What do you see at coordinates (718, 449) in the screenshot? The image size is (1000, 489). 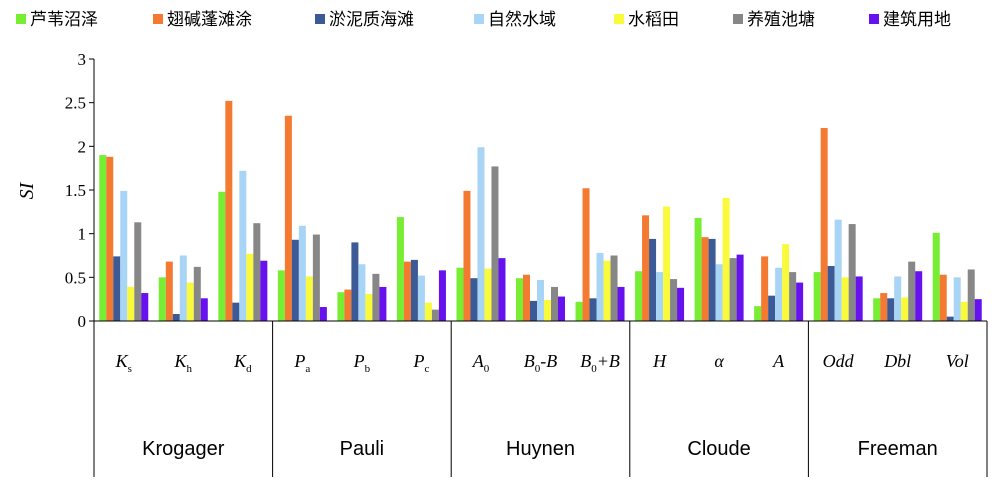 I see `group-label: Cloude` at bounding box center [718, 449].